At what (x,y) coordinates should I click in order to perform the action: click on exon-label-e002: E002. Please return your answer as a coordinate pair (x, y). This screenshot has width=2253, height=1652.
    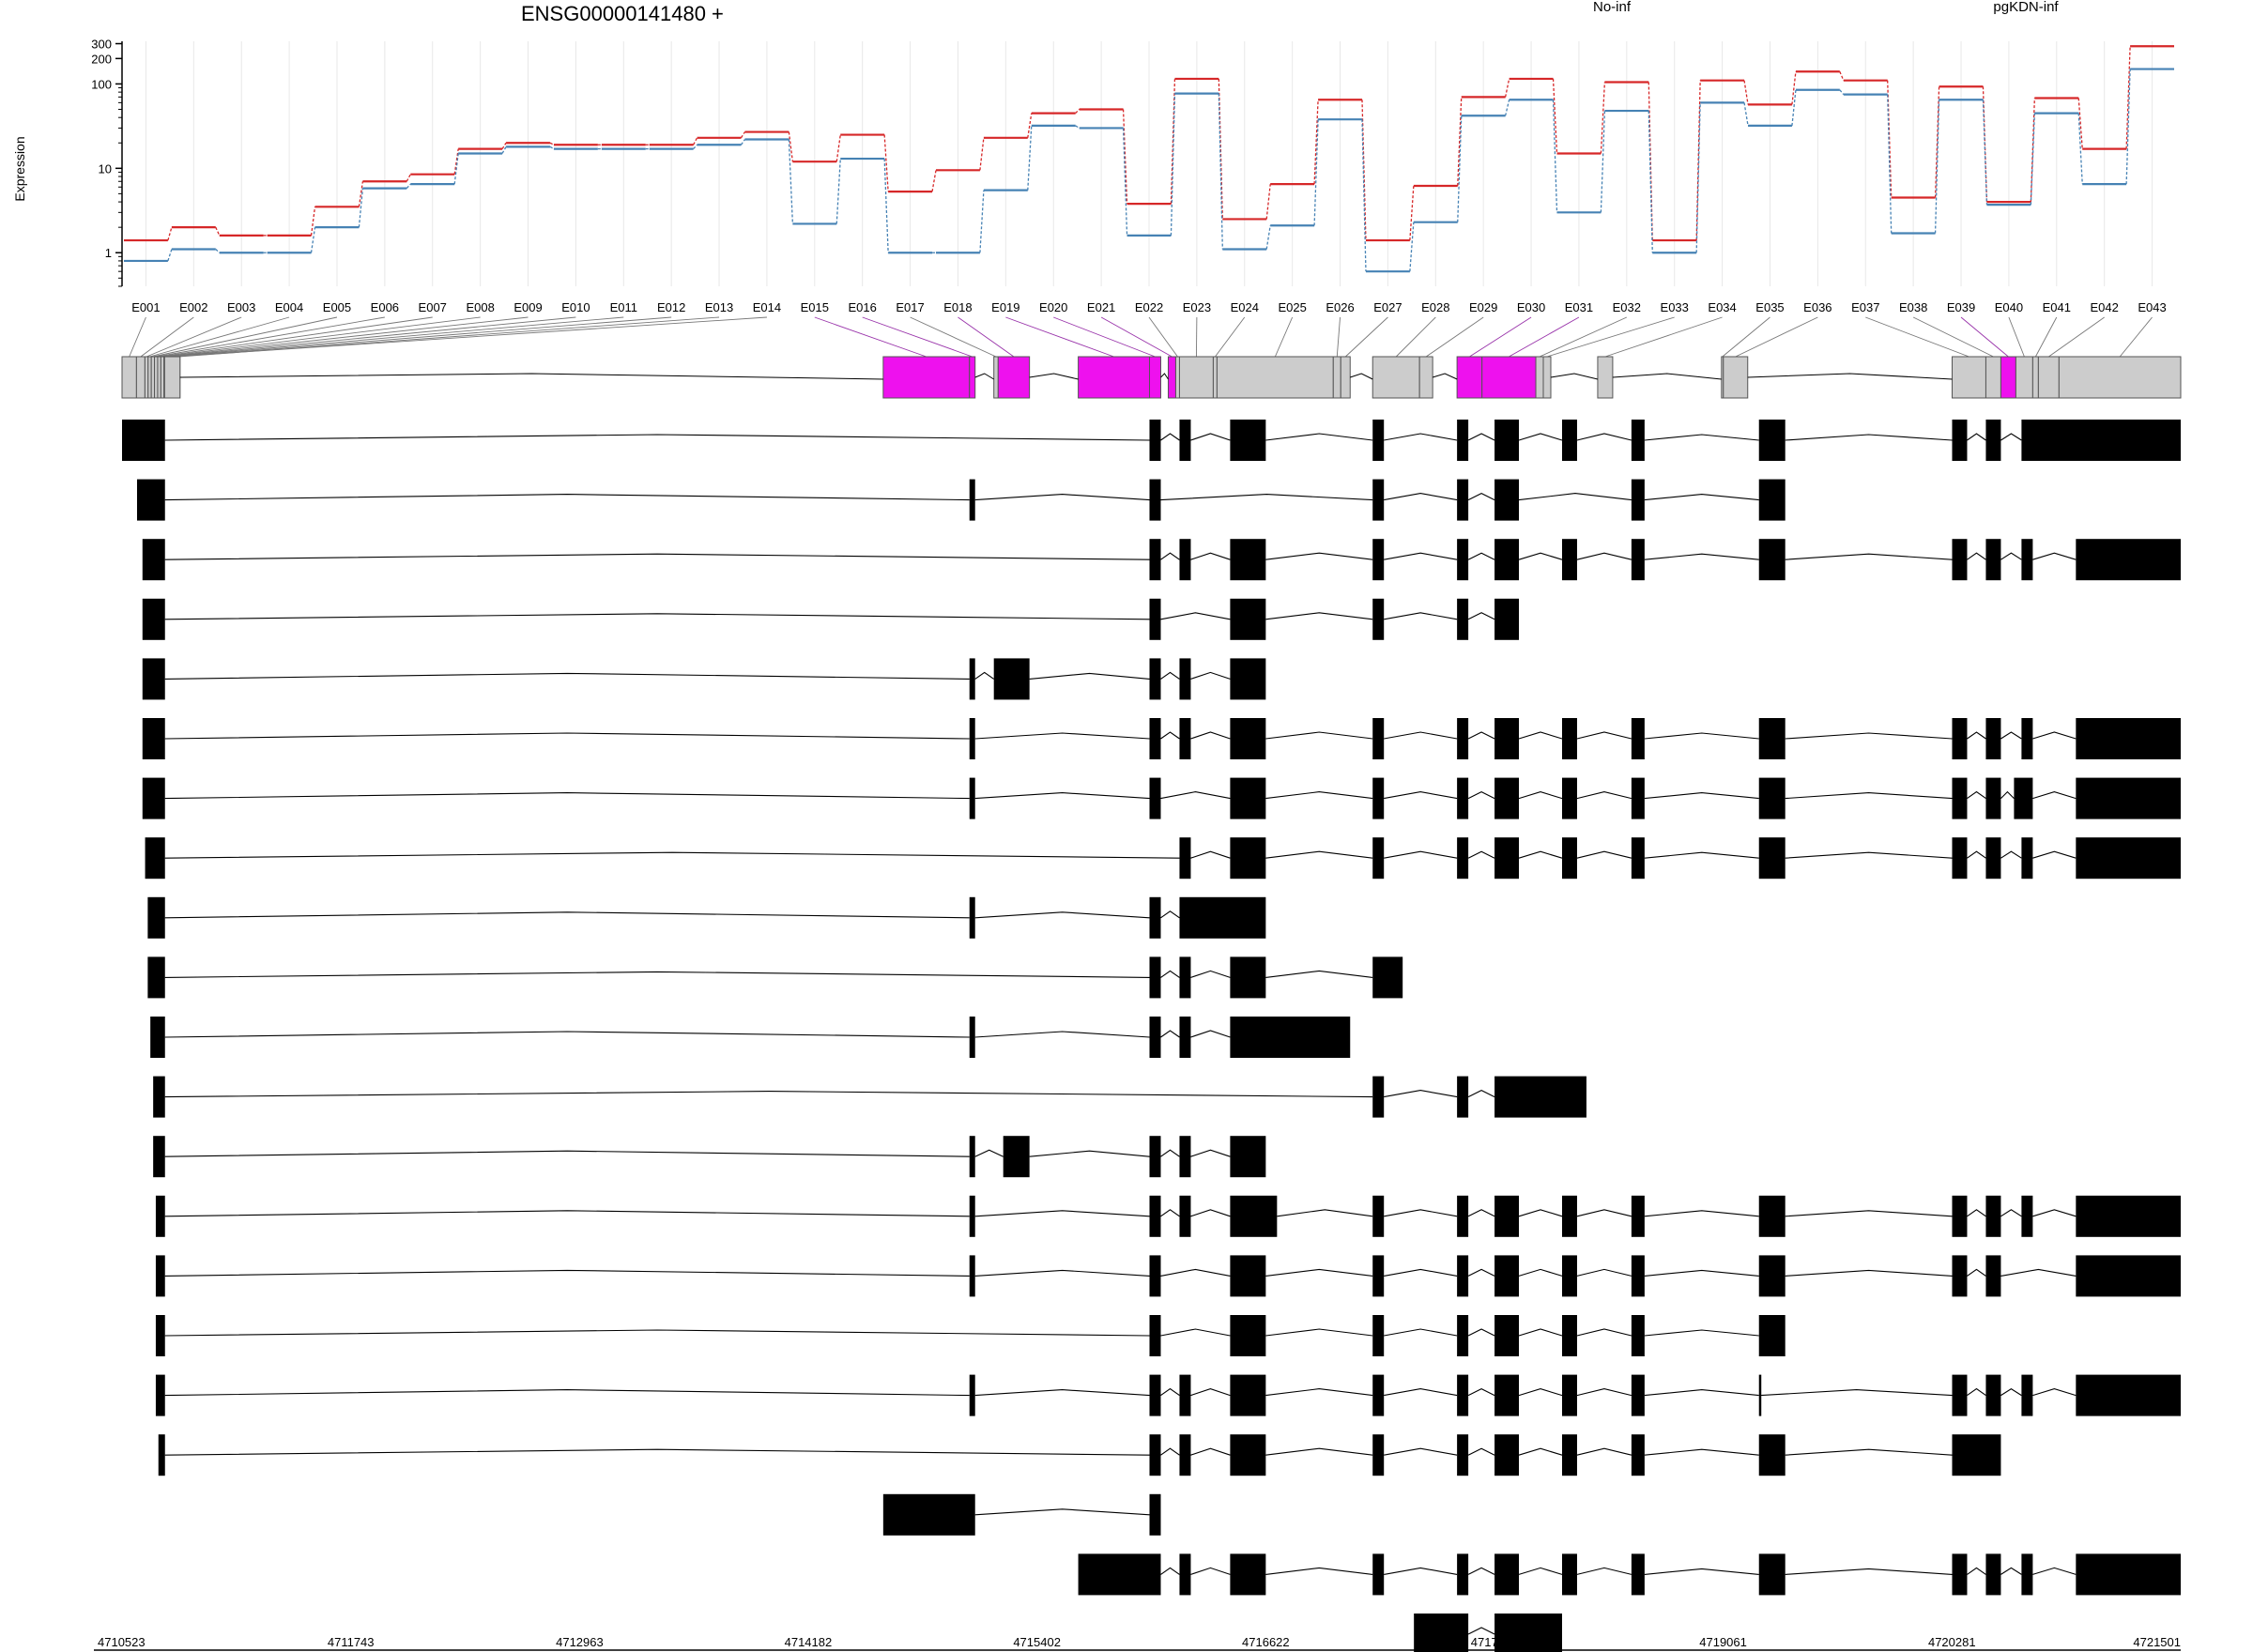
    Looking at the image, I should click on (193, 307).